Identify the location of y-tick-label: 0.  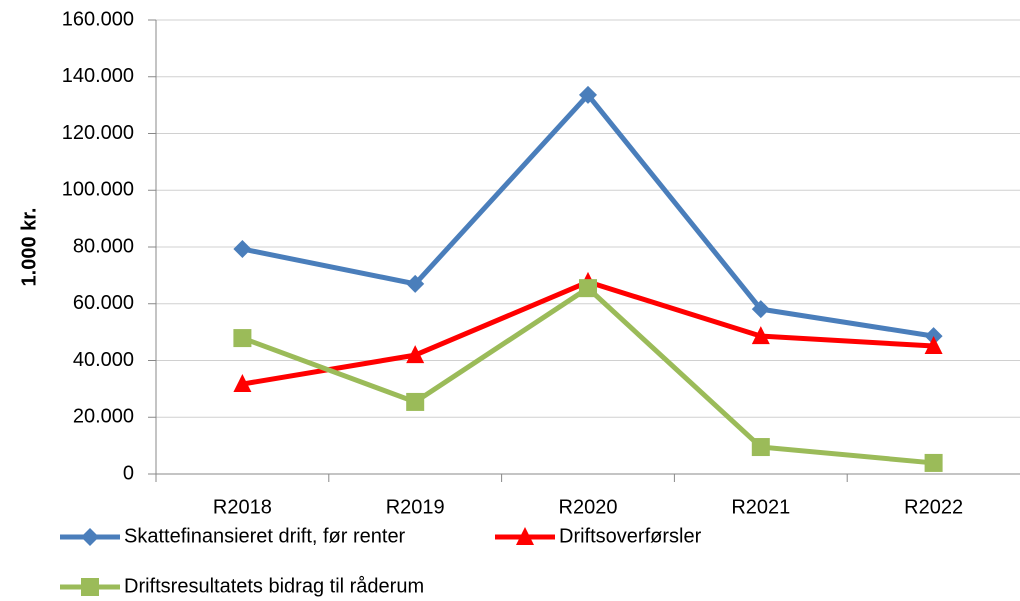
(128, 473).